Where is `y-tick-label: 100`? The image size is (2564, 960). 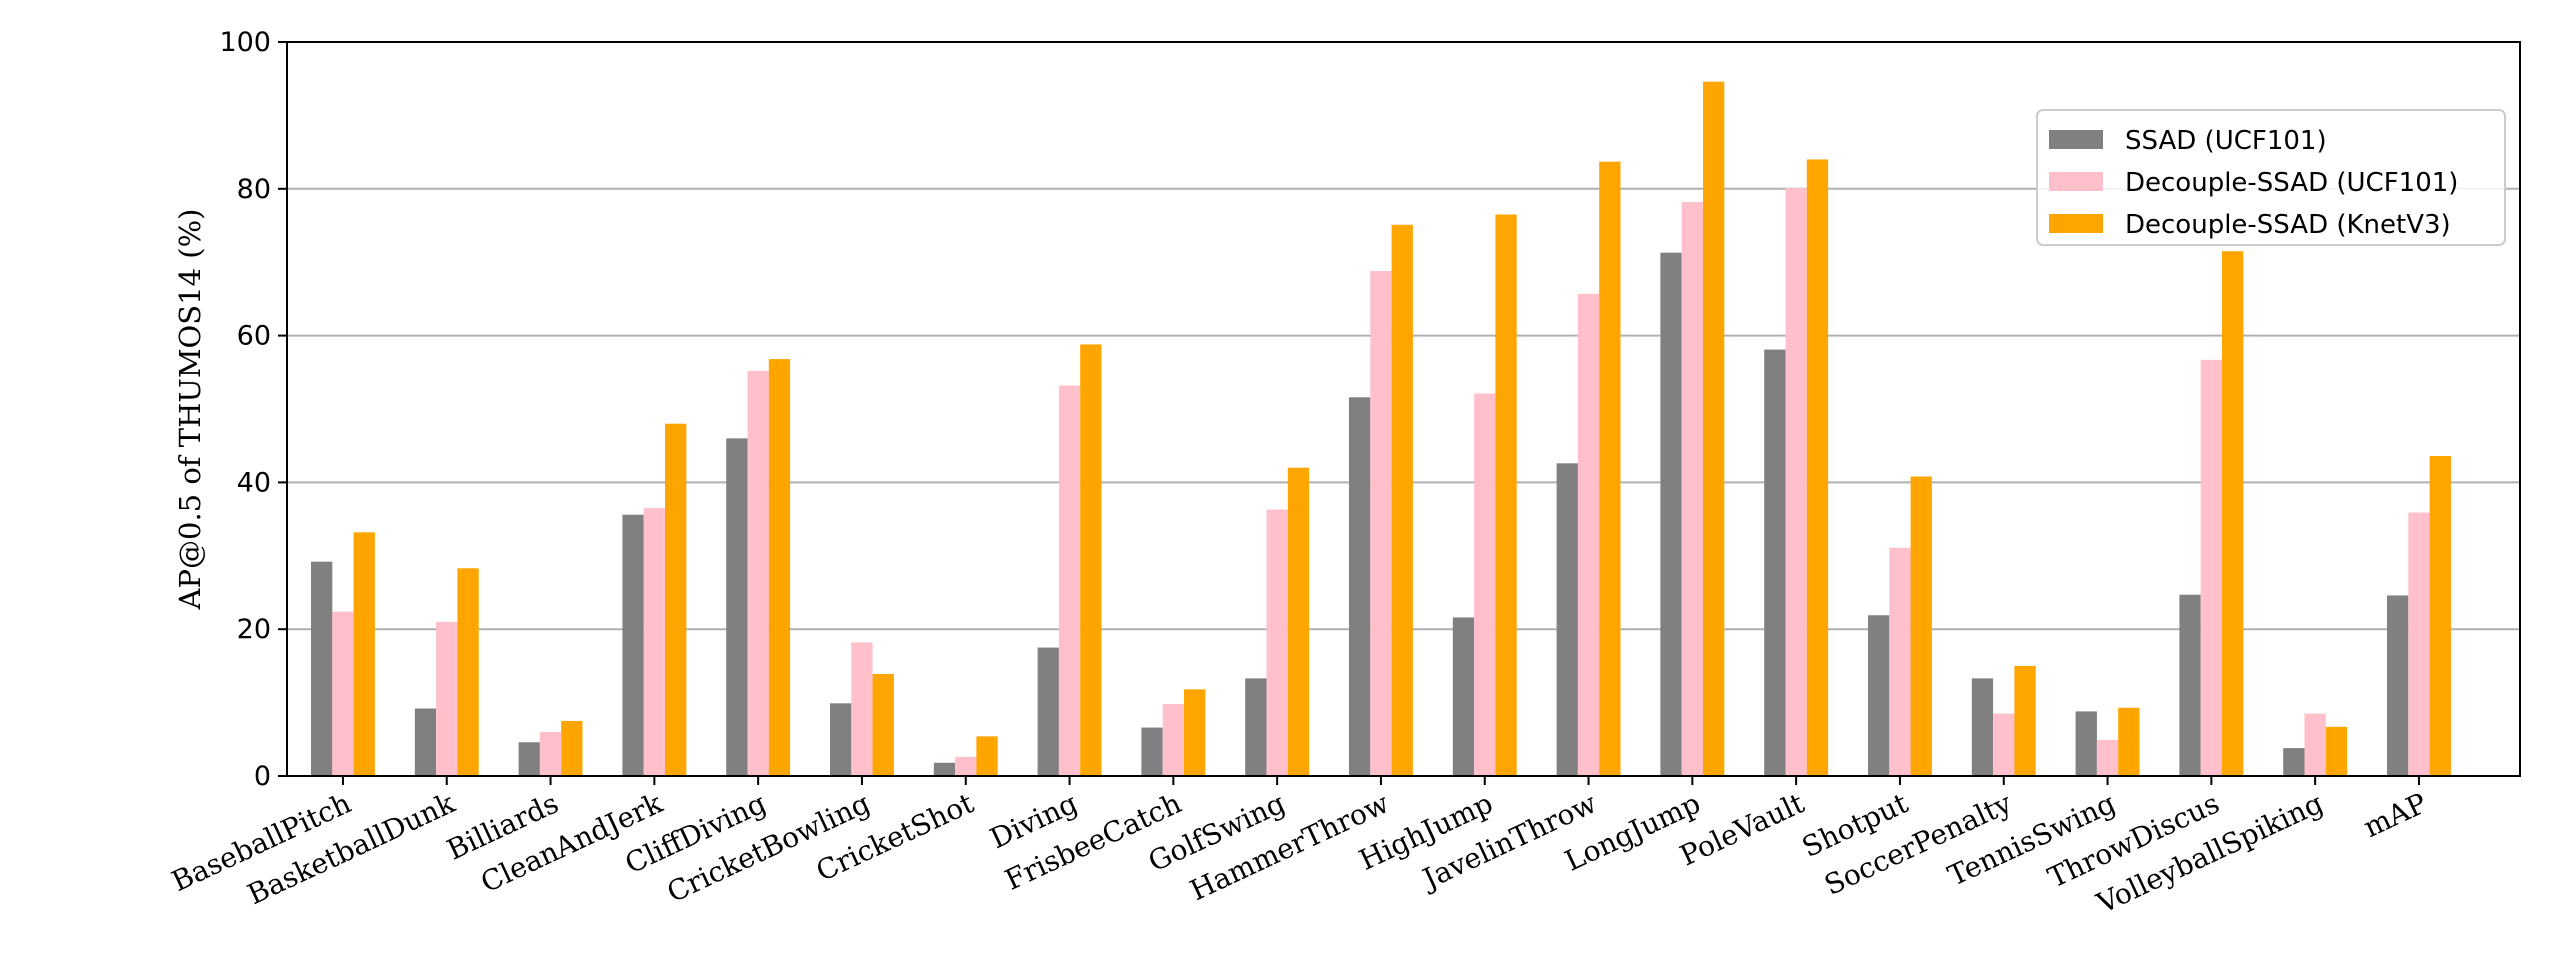
y-tick-label: 100 is located at coordinates (245, 42).